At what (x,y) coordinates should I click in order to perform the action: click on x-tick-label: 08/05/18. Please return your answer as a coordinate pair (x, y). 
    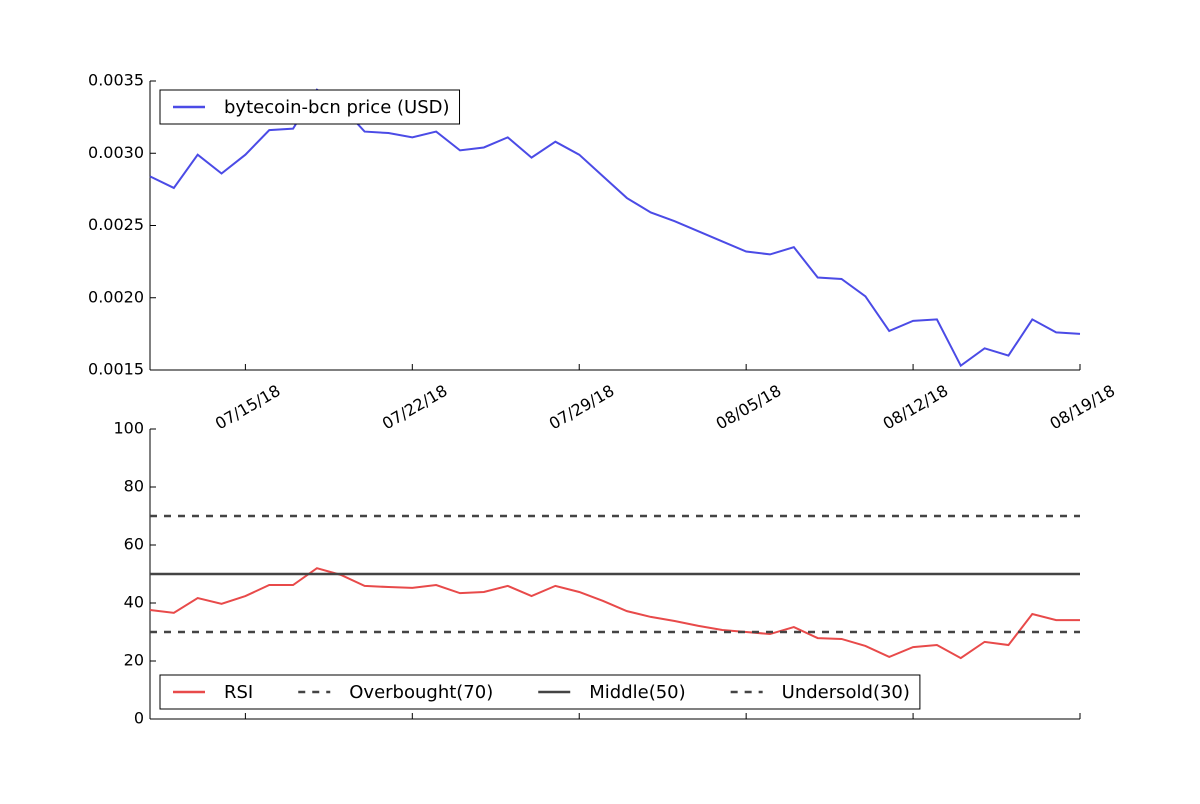
    Looking at the image, I should click on (749, 407).